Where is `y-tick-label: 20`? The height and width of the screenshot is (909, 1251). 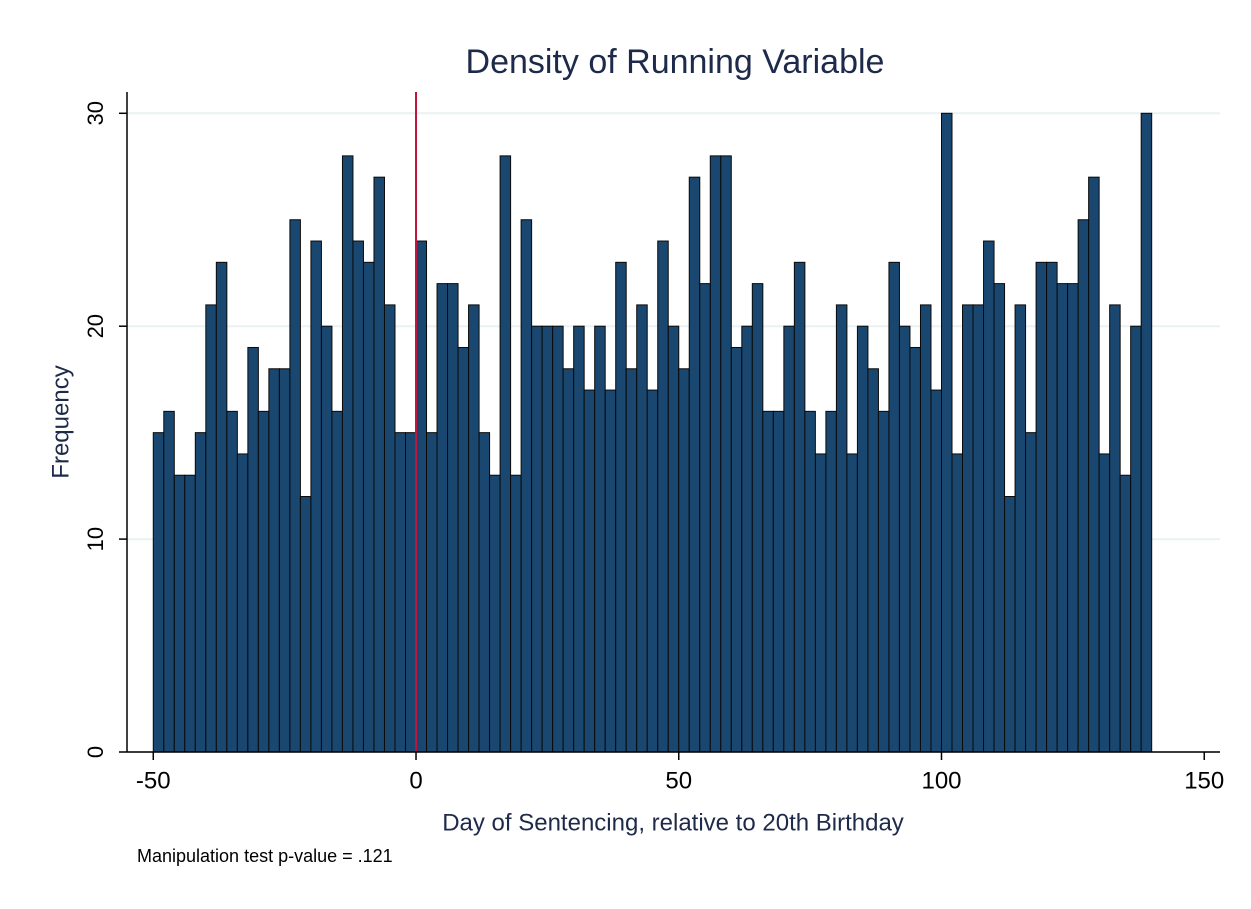
y-tick-label: 20 is located at coordinates (95, 326).